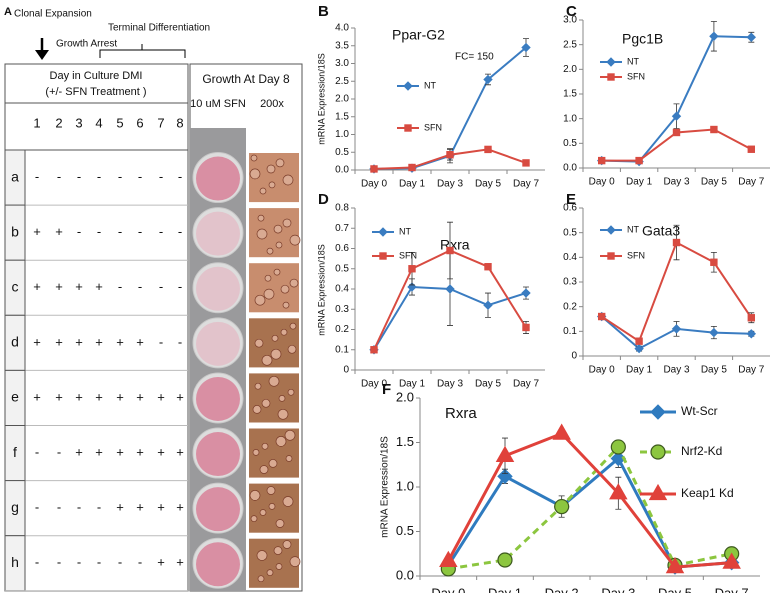  What do you see at coordinates (95, 92) in the screenshot?
I see `table-header: (+/- SFN Treatment )` at bounding box center [95, 92].